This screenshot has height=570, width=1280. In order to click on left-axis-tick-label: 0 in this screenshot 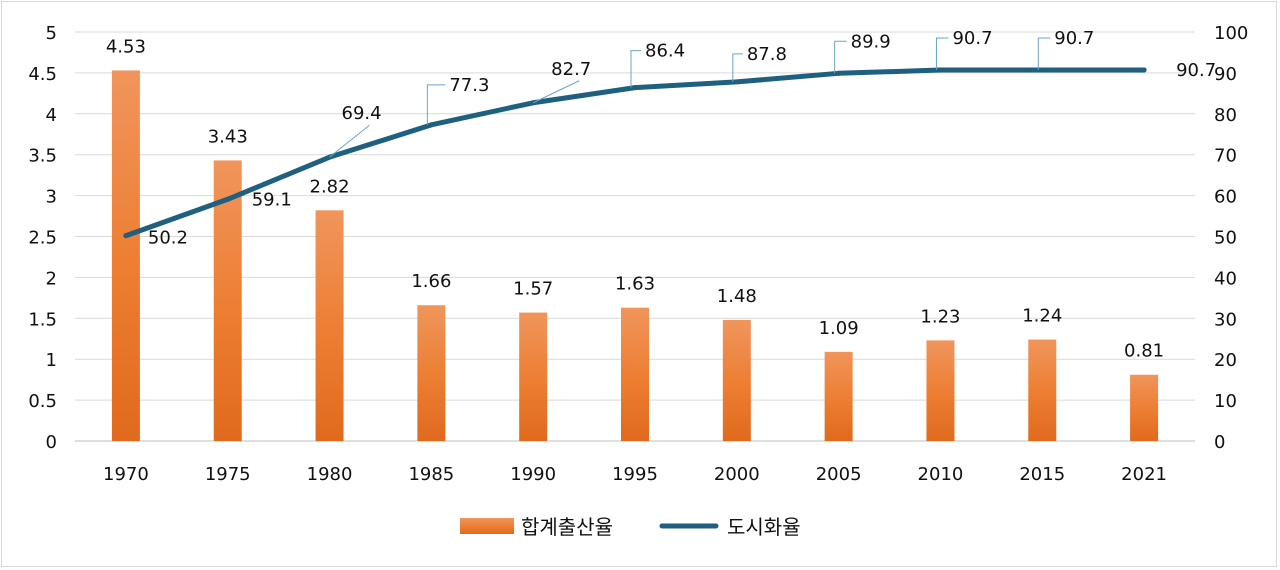, I will do `click(51, 442)`.